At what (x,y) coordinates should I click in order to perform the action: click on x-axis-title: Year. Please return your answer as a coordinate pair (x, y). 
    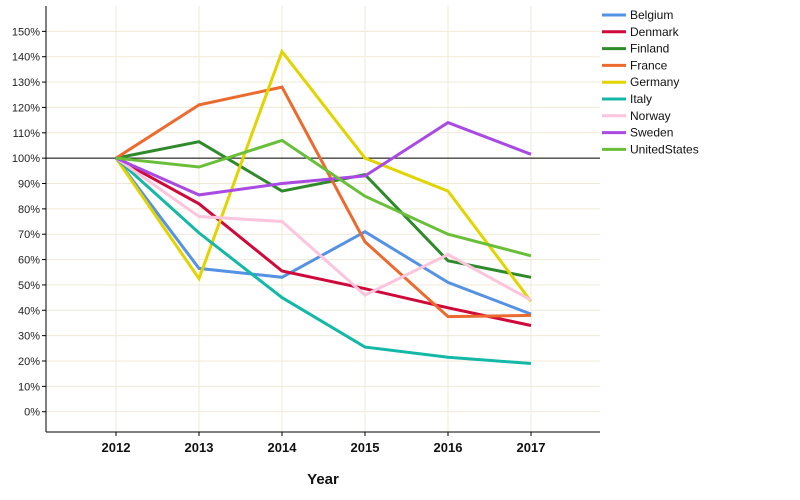
    Looking at the image, I should click on (323, 479).